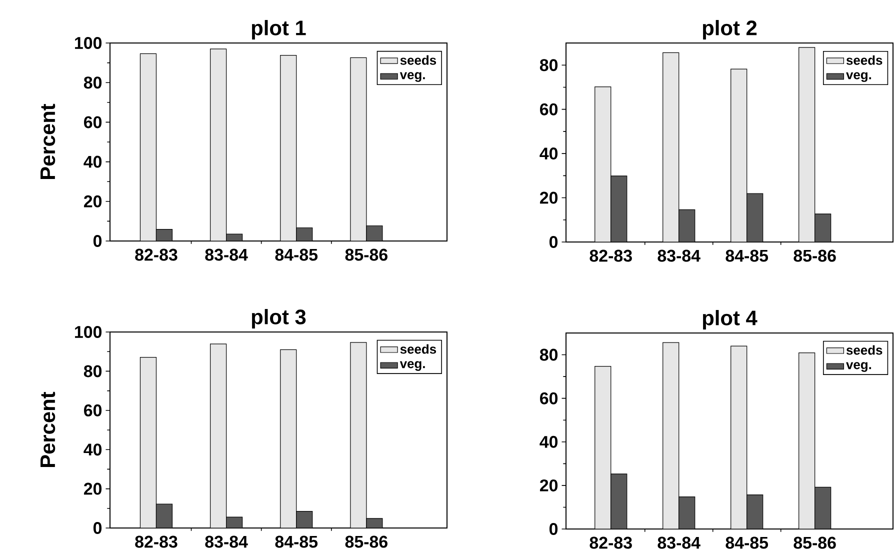 This screenshot has height=556, width=896. What do you see at coordinates (730, 320) in the screenshot?
I see `chart-title: plot 4` at bounding box center [730, 320].